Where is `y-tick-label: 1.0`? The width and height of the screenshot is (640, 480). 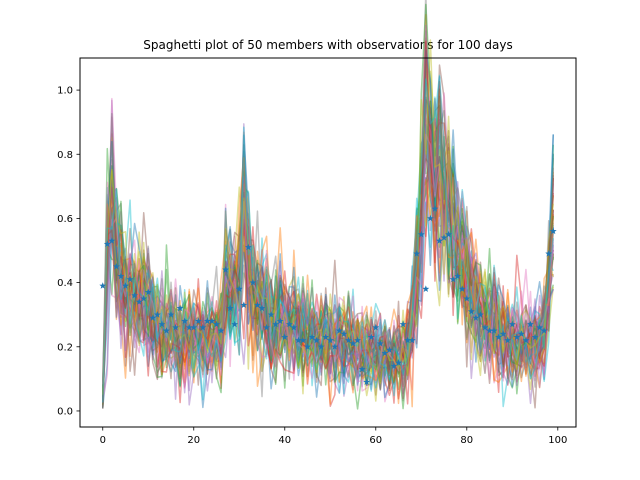
y-tick-label: 1.0 is located at coordinates (65, 91).